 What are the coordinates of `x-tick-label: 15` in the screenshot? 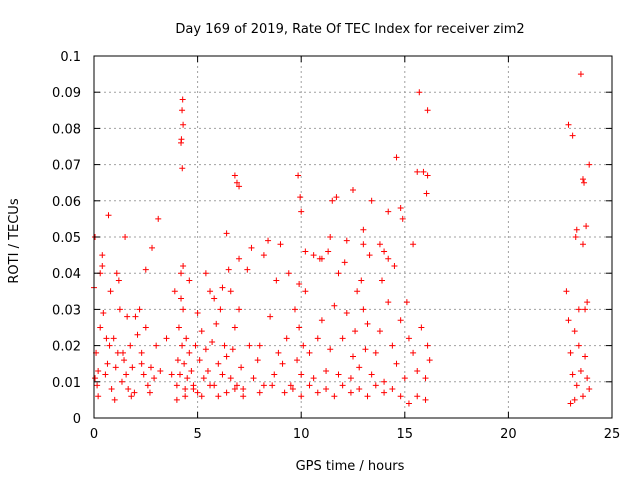 It's located at (405, 434).